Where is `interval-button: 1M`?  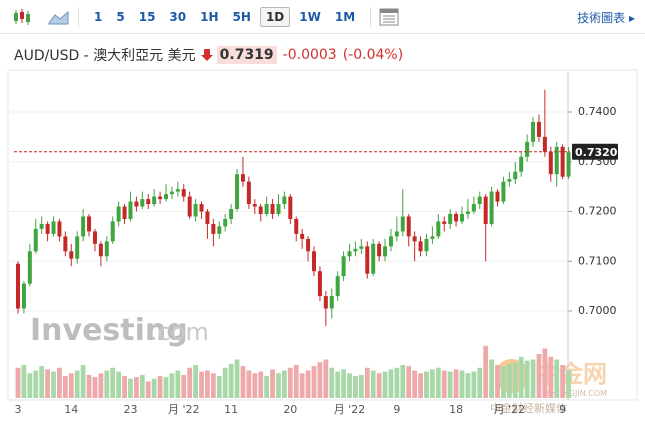 interval-button: 1M is located at coordinates (345, 16).